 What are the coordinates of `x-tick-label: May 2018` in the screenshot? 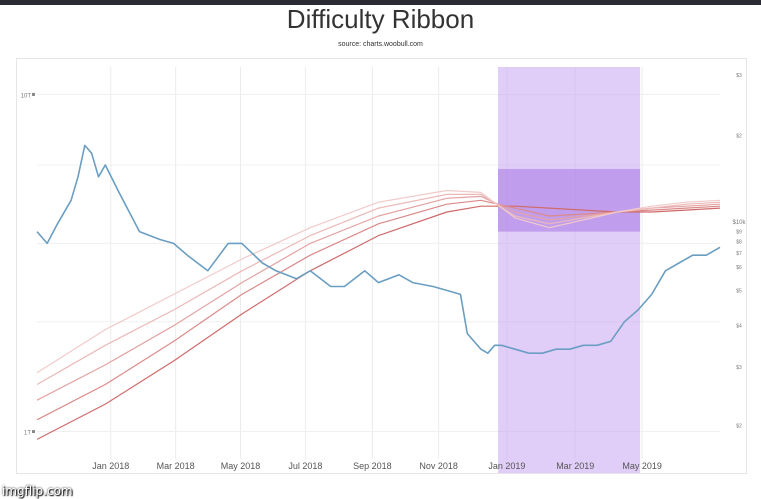 It's located at (241, 466).